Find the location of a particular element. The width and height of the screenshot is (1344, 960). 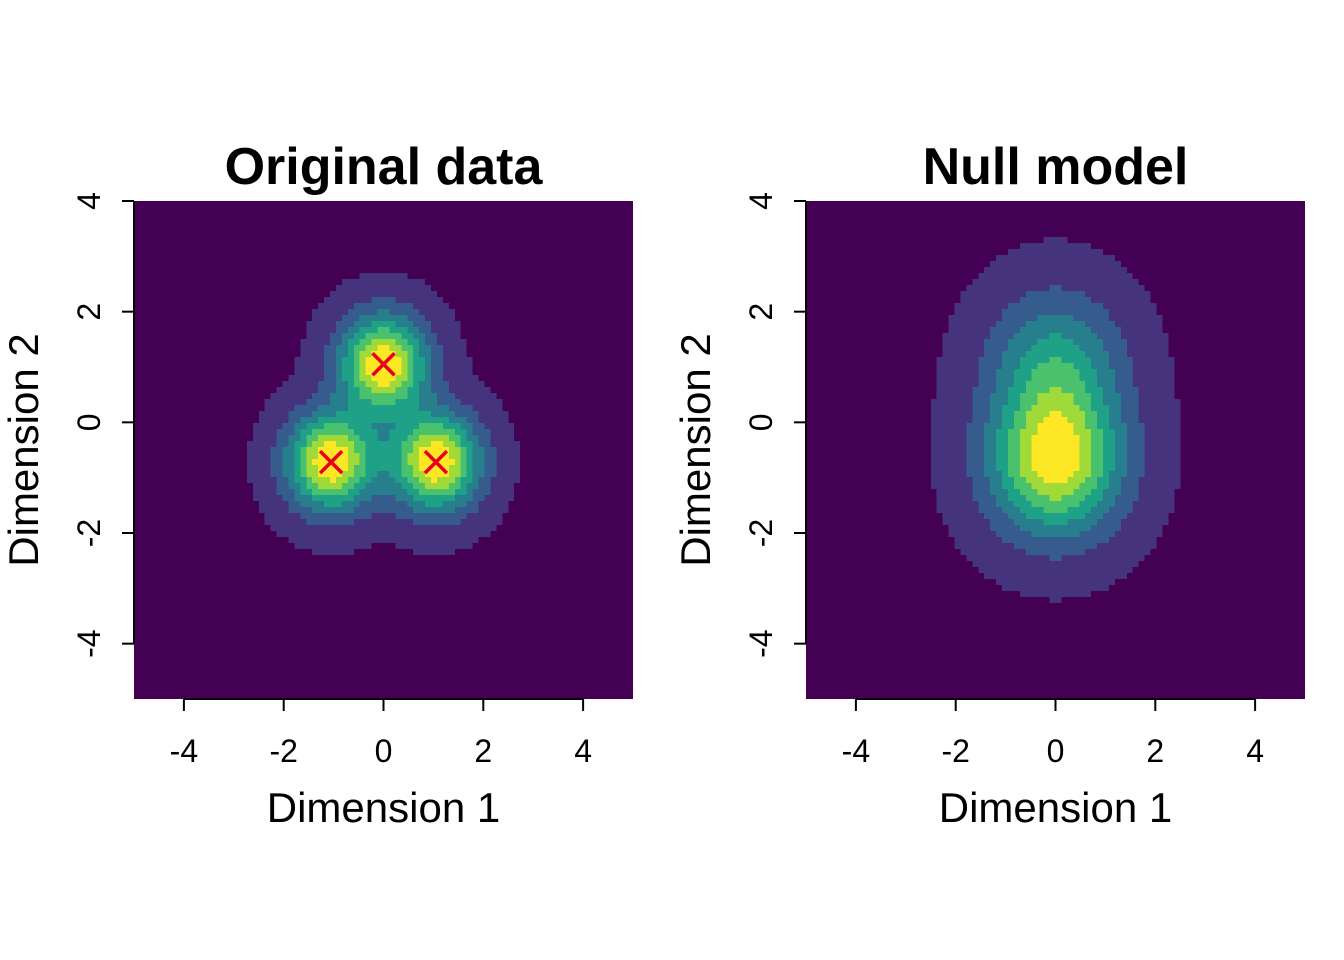

chart-title: Null model is located at coordinates (1056, 167).